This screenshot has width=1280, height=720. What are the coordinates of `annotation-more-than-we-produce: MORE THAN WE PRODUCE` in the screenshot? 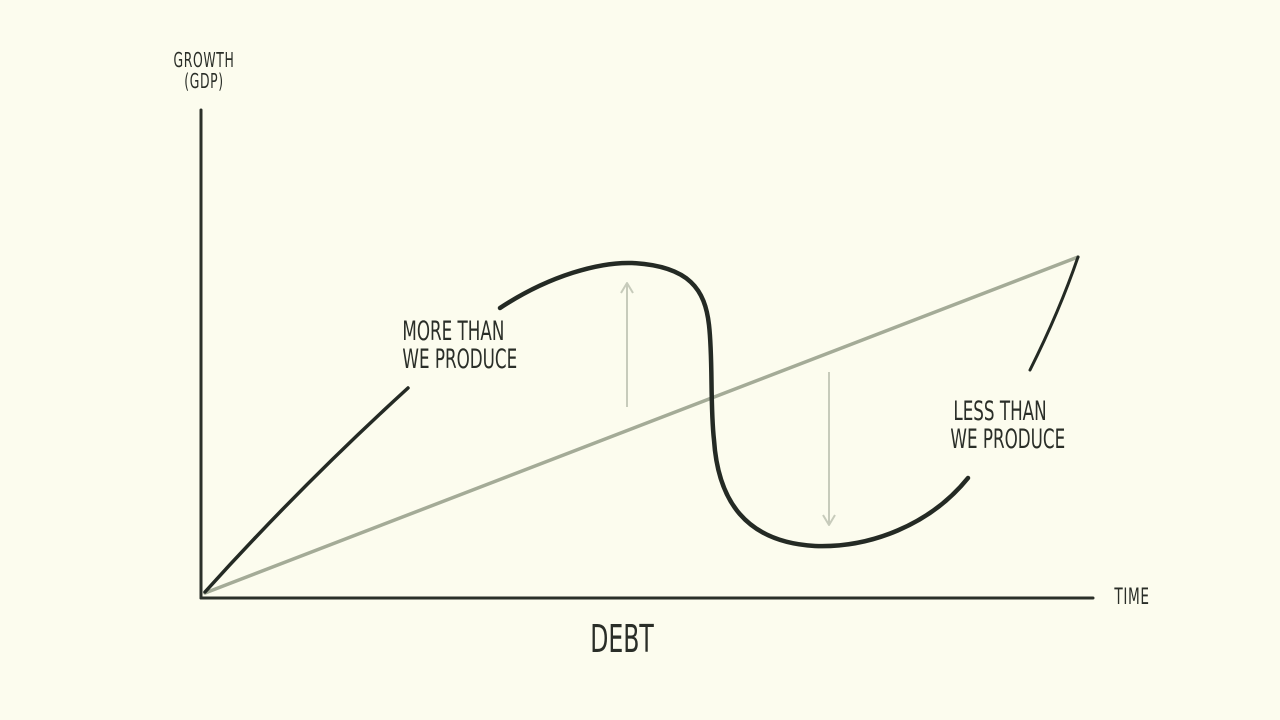 It's located at (460, 346).